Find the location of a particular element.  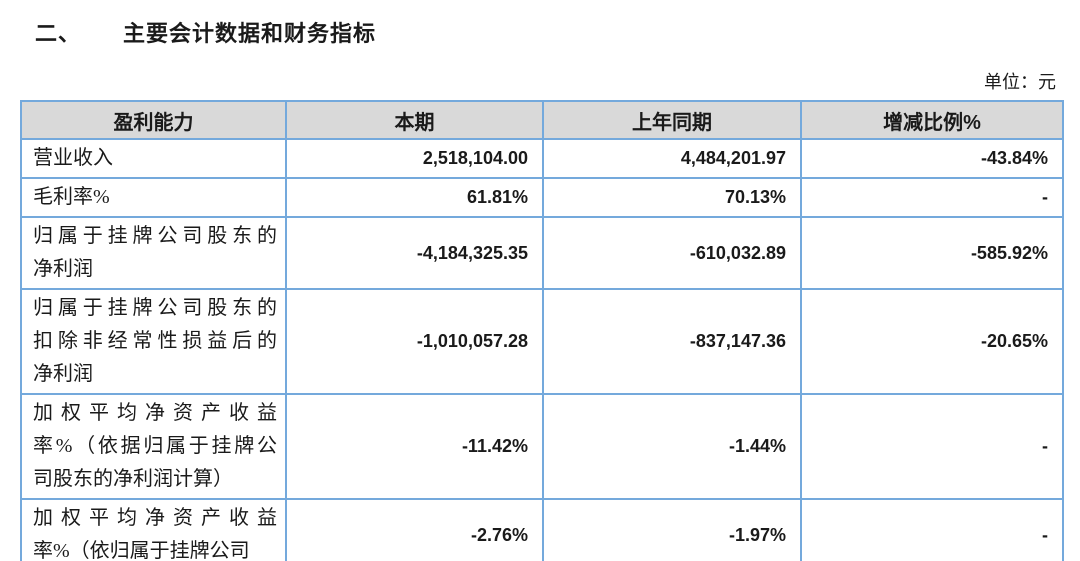

row-label-line: 率%（依据归属于挂牌公 is located at coordinates (155, 446).